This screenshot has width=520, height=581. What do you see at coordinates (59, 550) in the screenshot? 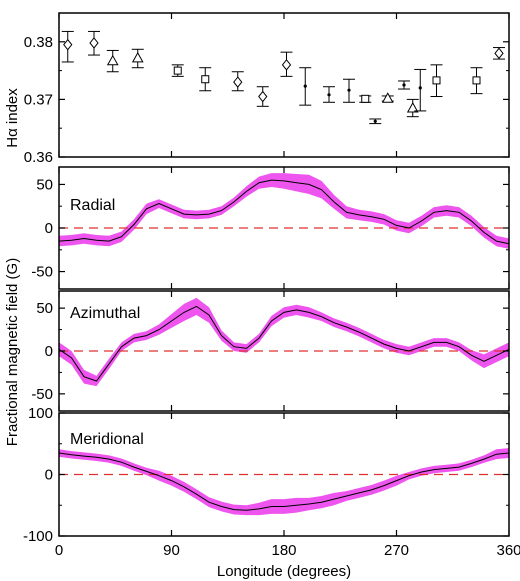
I see `x-tick-label: 0` at bounding box center [59, 550].